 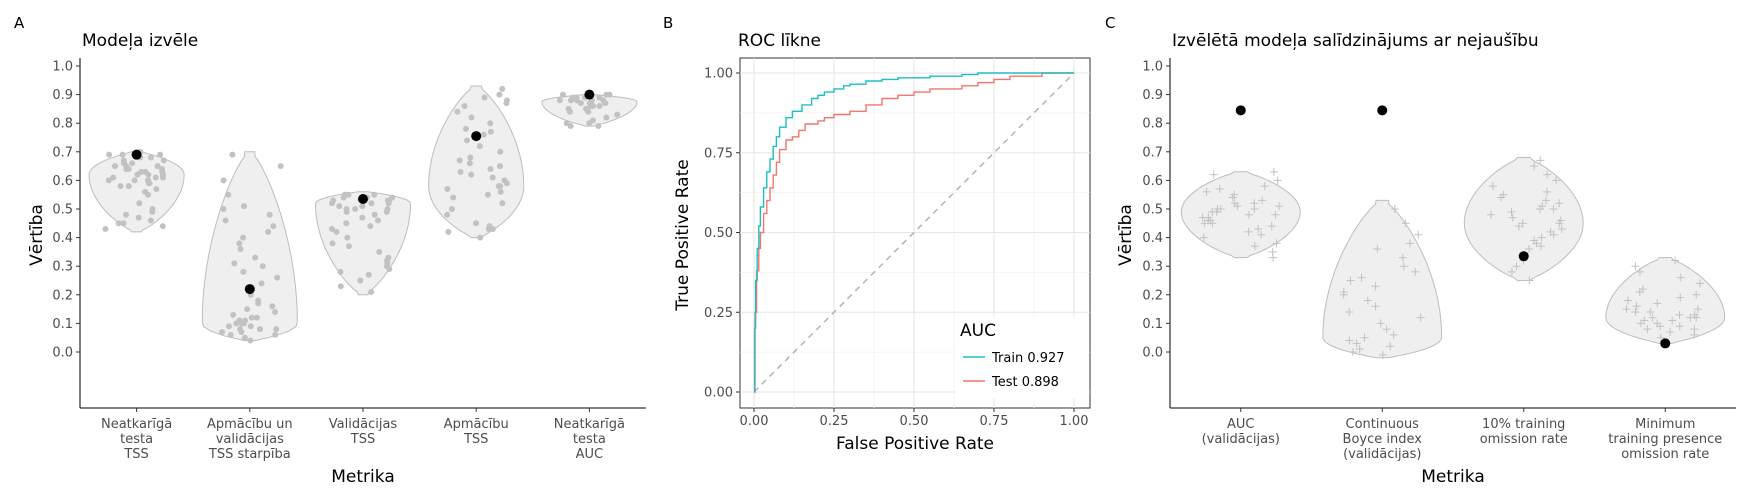 I want to click on y-tick-label: 1.00, so click(x=718, y=74).